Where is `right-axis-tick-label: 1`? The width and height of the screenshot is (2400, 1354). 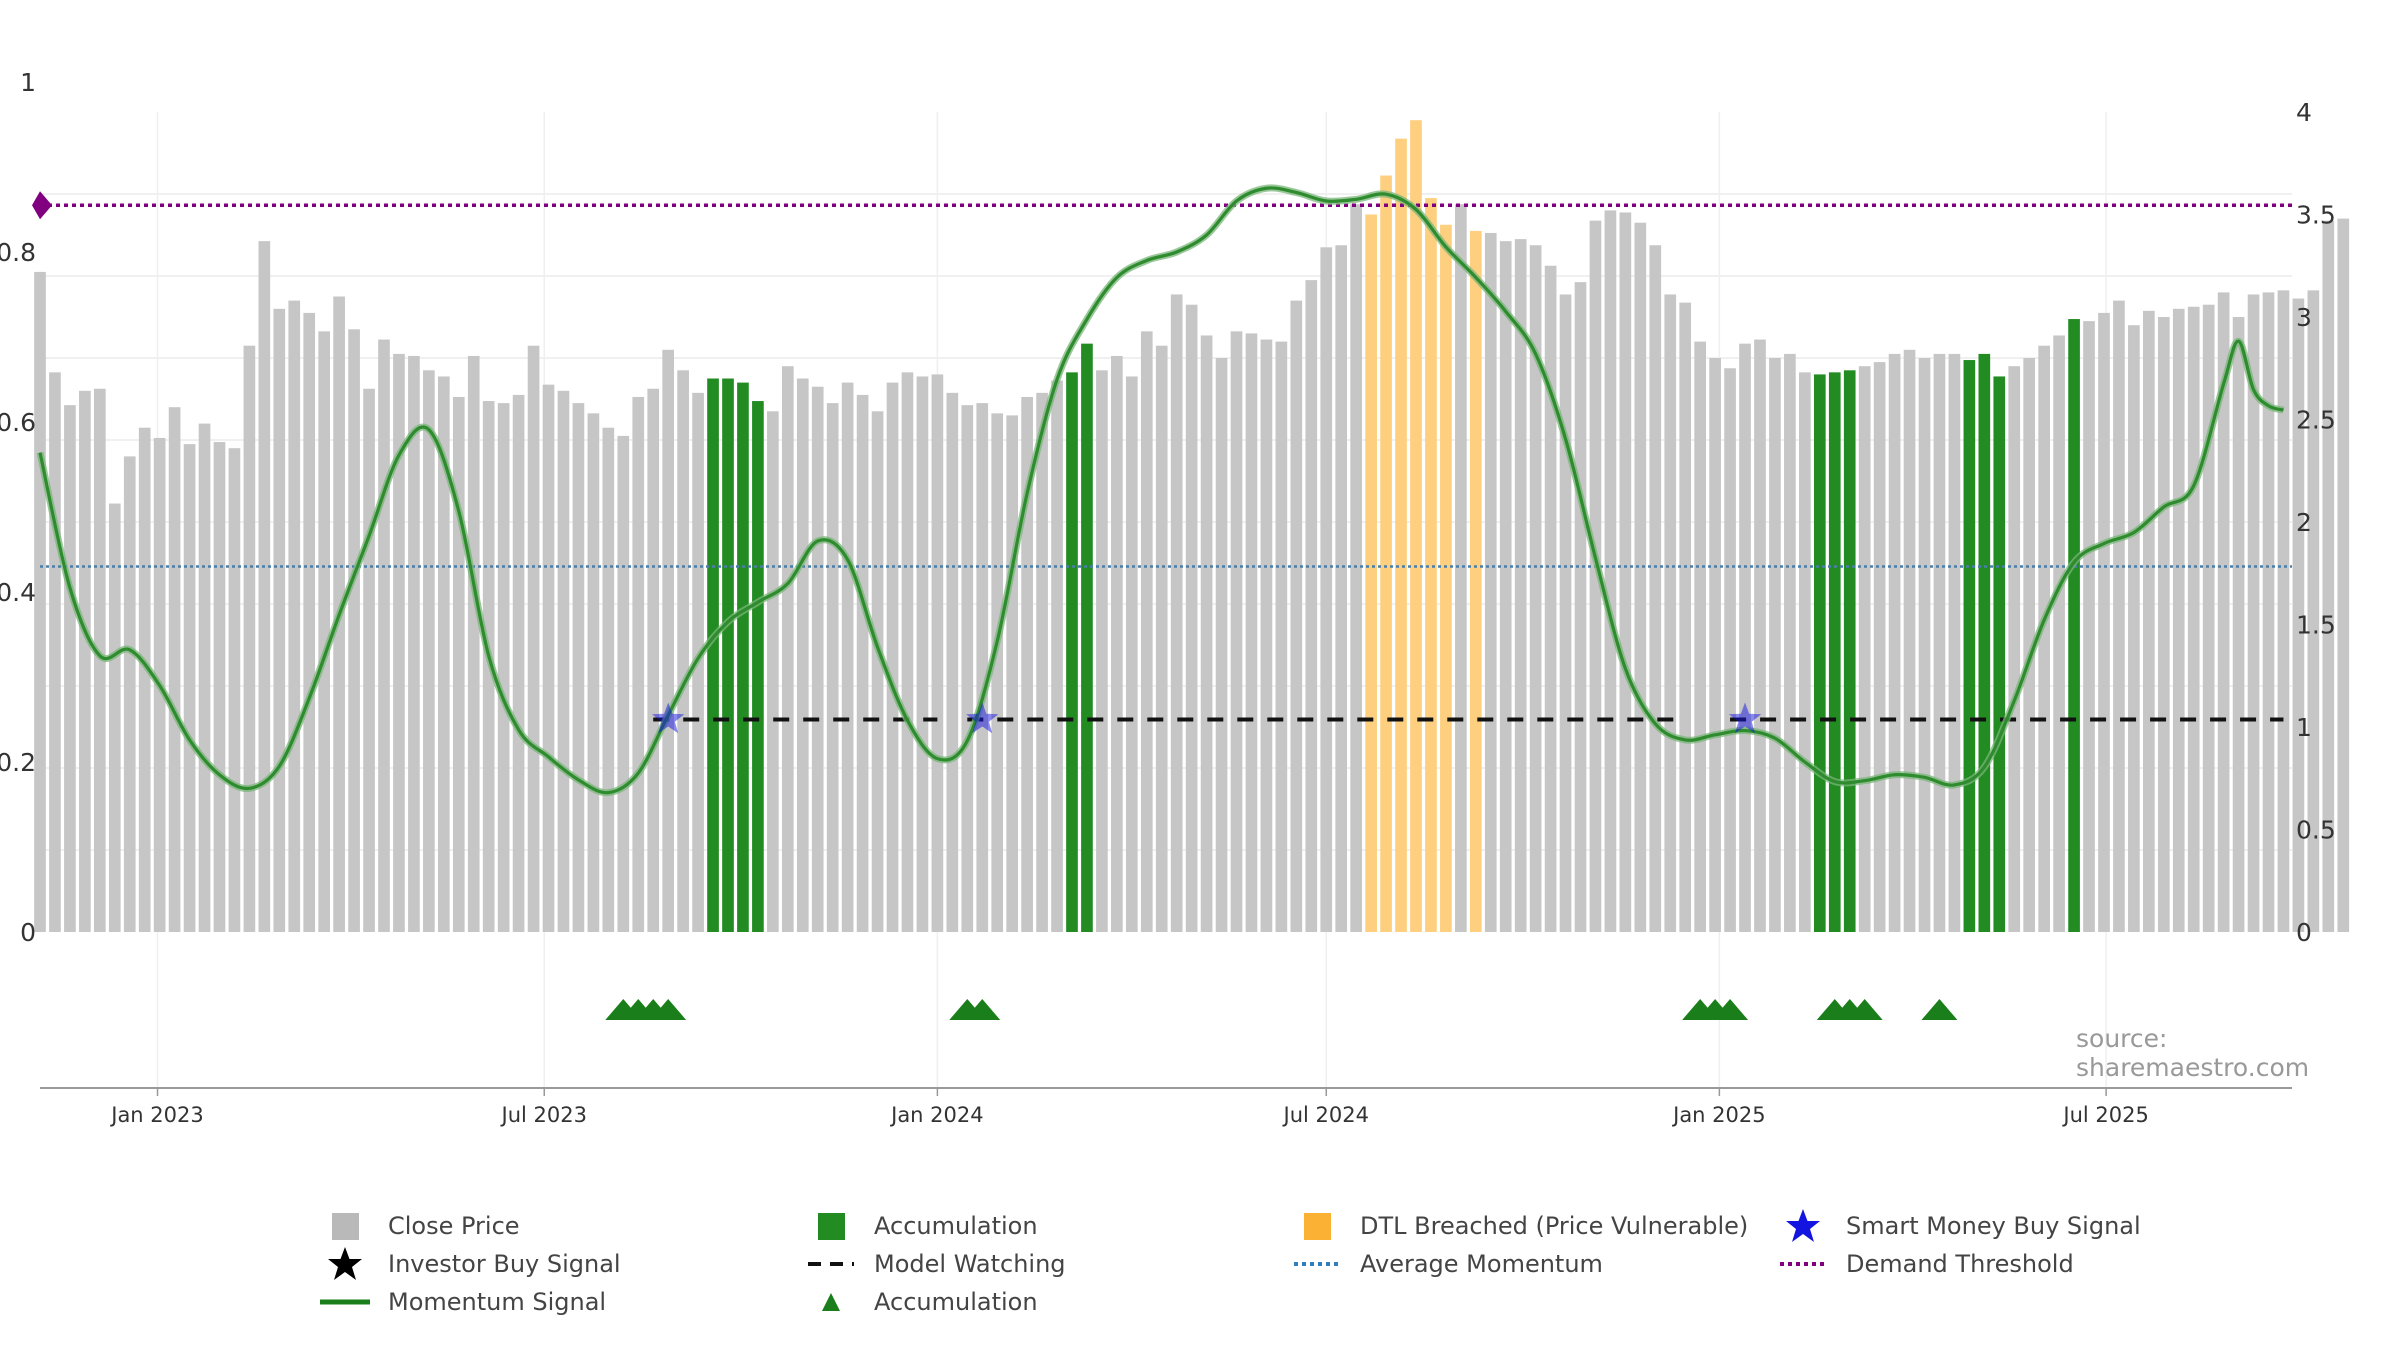 right-axis-tick-label: 1 is located at coordinates (2304, 727).